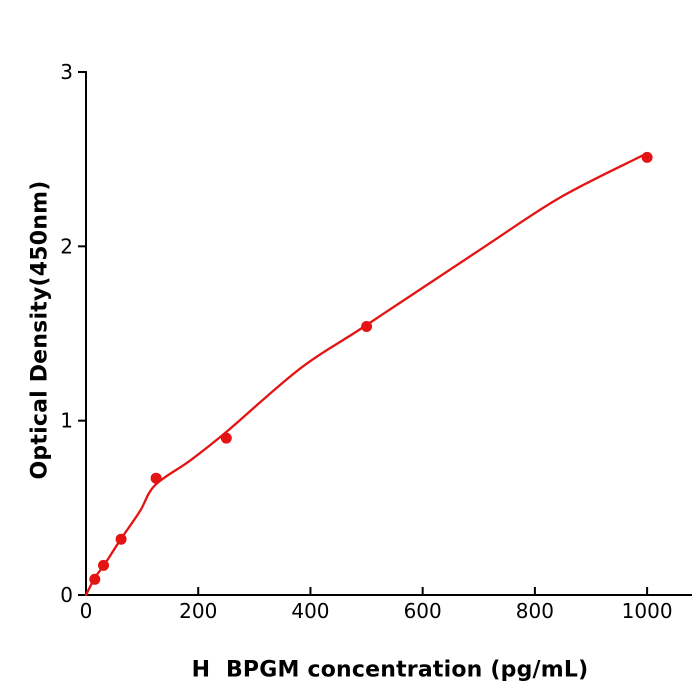  I want to click on x-tick-label: 200, so click(198, 611).